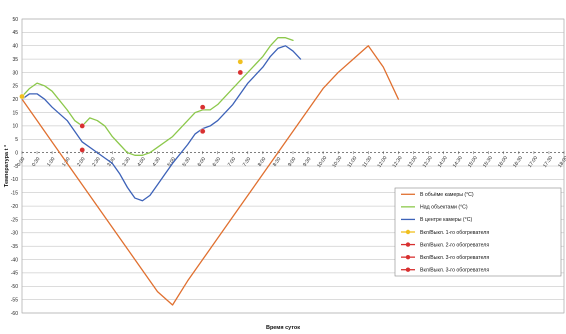  What do you see at coordinates (14, 247) in the screenshot?
I see `y-tick-label: -35` at bounding box center [14, 247].